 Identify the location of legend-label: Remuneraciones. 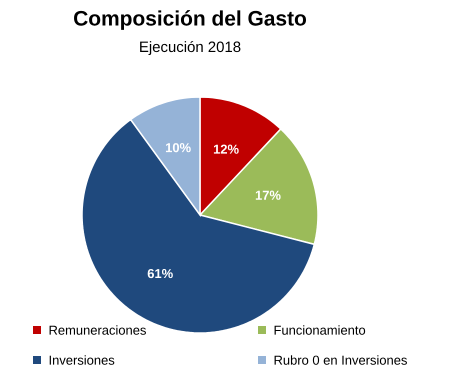
(98, 330).